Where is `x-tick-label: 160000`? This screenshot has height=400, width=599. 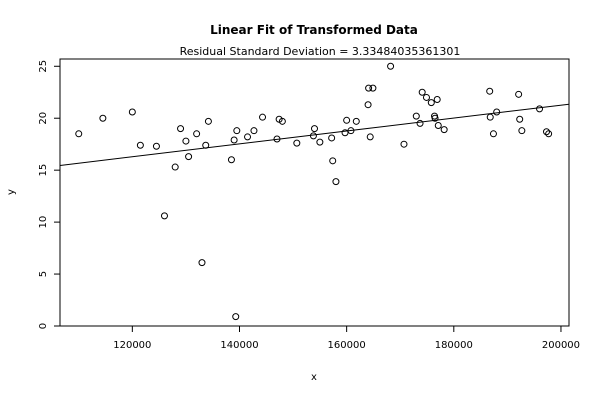
x-tick-label: 160000 is located at coordinates (347, 345).